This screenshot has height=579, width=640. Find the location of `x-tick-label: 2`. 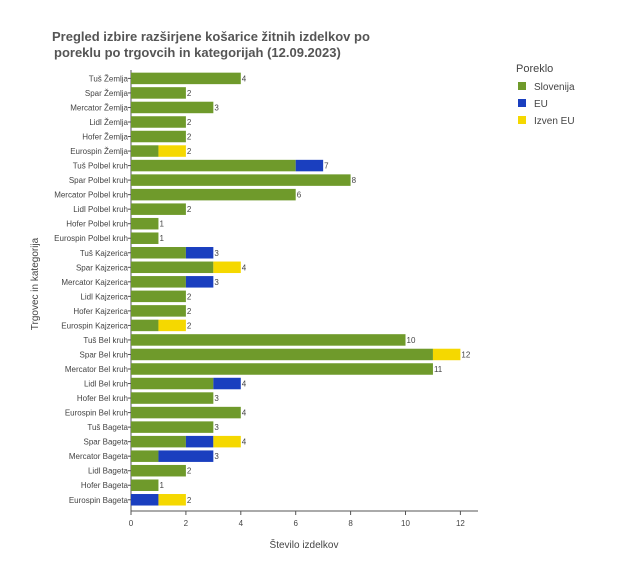

x-tick-label: 2 is located at coordinates (186, 523).